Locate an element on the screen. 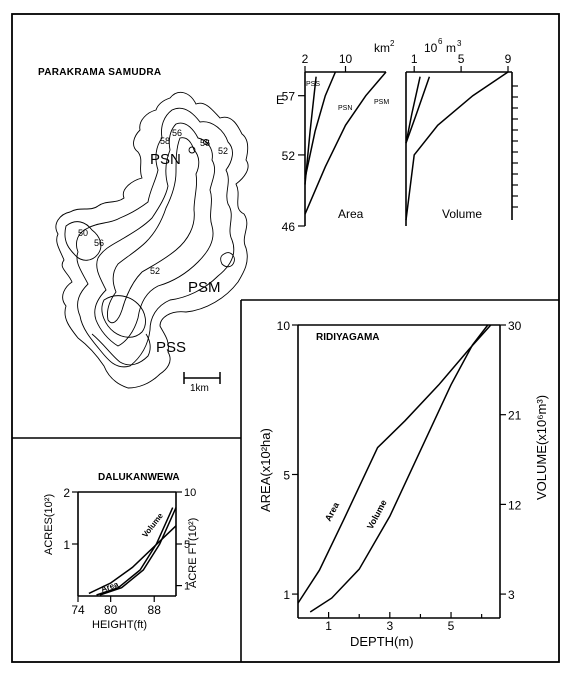  dal-x-tick-label: 80 is located at coordinates (111, 610).